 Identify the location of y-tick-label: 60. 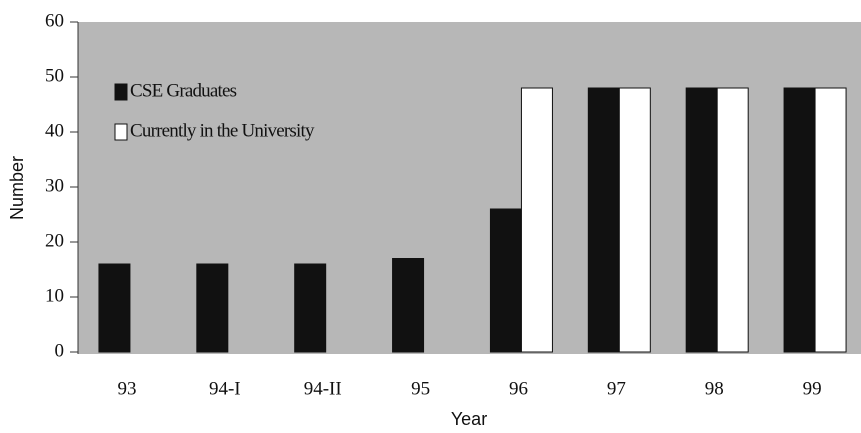
(54, 20).